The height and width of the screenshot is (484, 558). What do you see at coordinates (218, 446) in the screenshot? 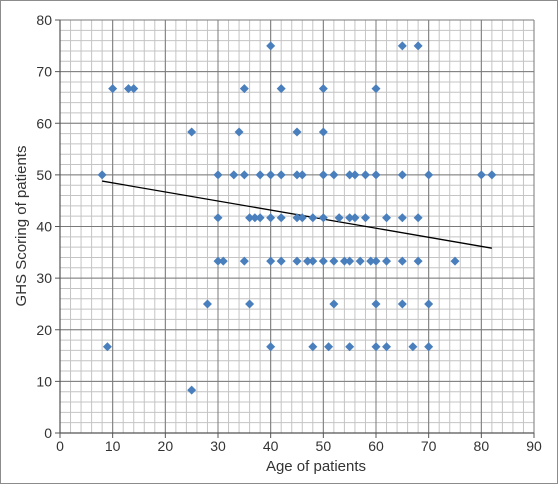
I see `x-tick-label: 30` at bounding box center [218, 446].